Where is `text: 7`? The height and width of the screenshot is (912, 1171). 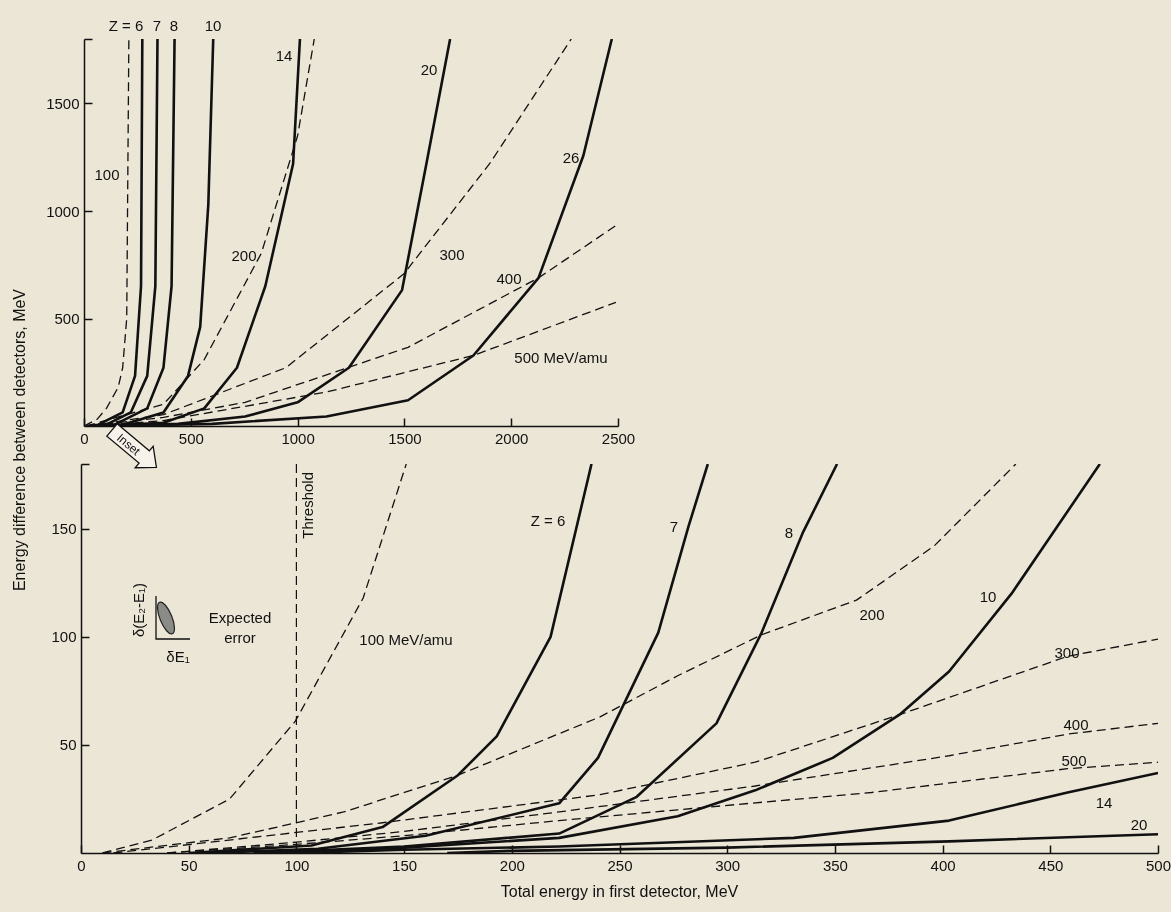
text: 7 is located at coordinates (157, 25).